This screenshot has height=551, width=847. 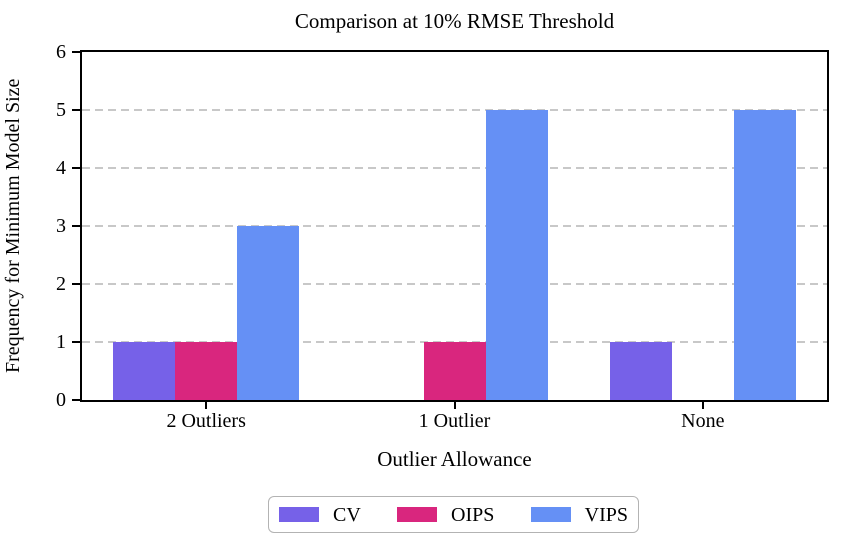 What do you see at coordinates (61, 400) in the screenshot?
I see `y-tick-label-0: 0` at bounding box center [61, 400].